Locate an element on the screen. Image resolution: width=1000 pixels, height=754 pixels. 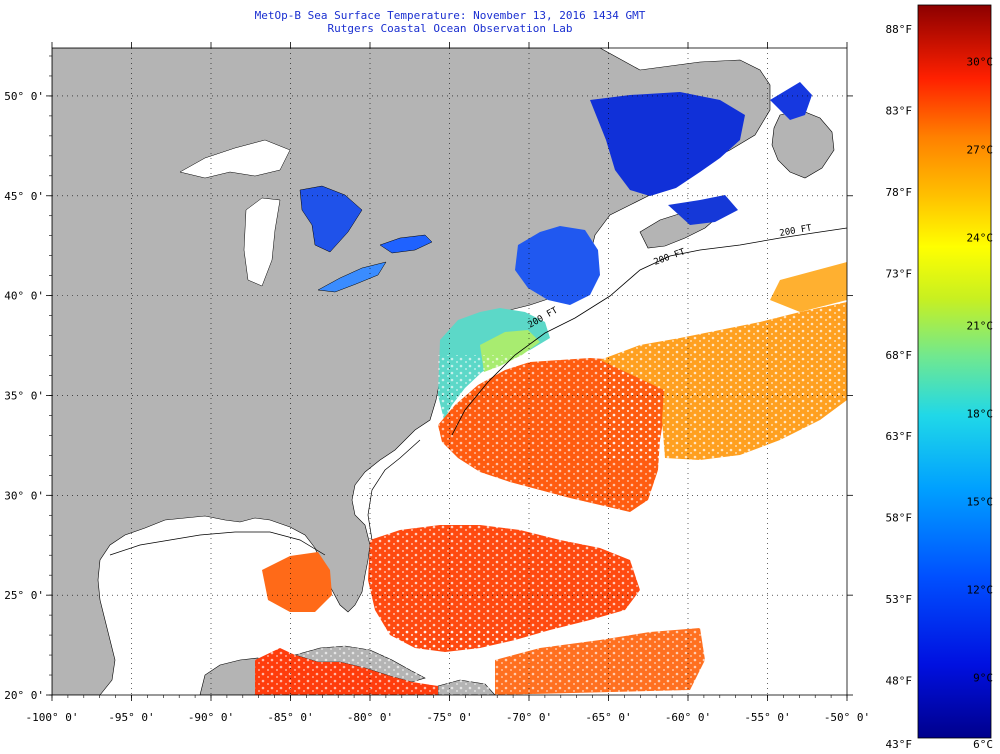
lake-huron is located at coordinates (331, 219).